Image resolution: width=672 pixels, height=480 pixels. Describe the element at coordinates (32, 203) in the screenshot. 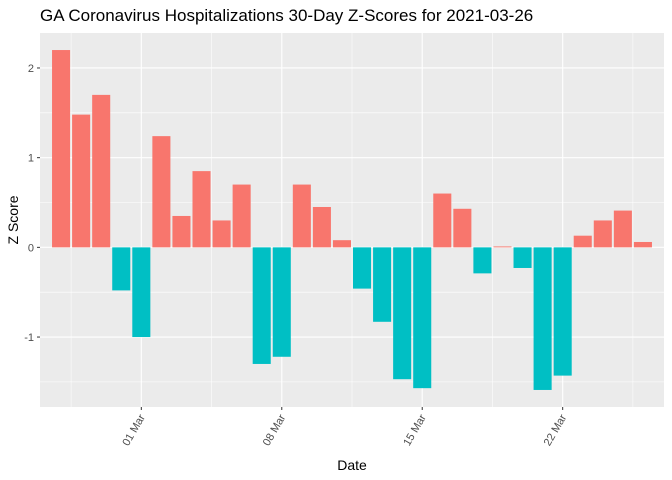

I see `y-axis-ticks: -1 0 1 2` at that location.